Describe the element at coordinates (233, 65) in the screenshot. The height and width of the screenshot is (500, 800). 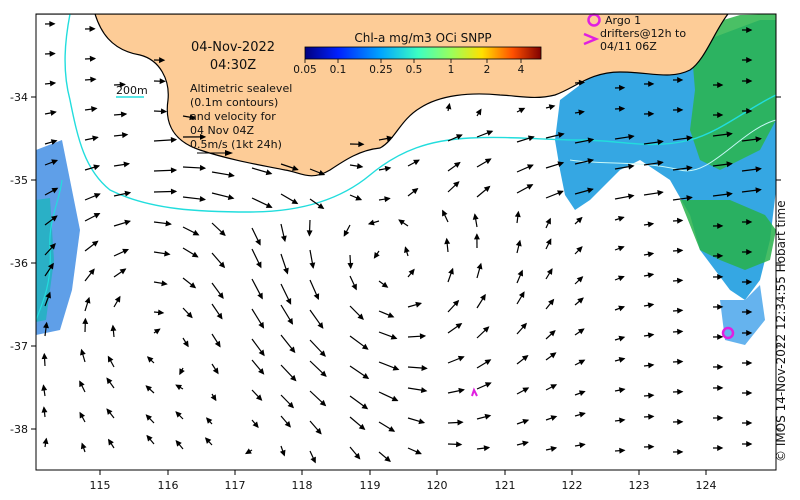
I see `map-time: 04:30Z` at that location.